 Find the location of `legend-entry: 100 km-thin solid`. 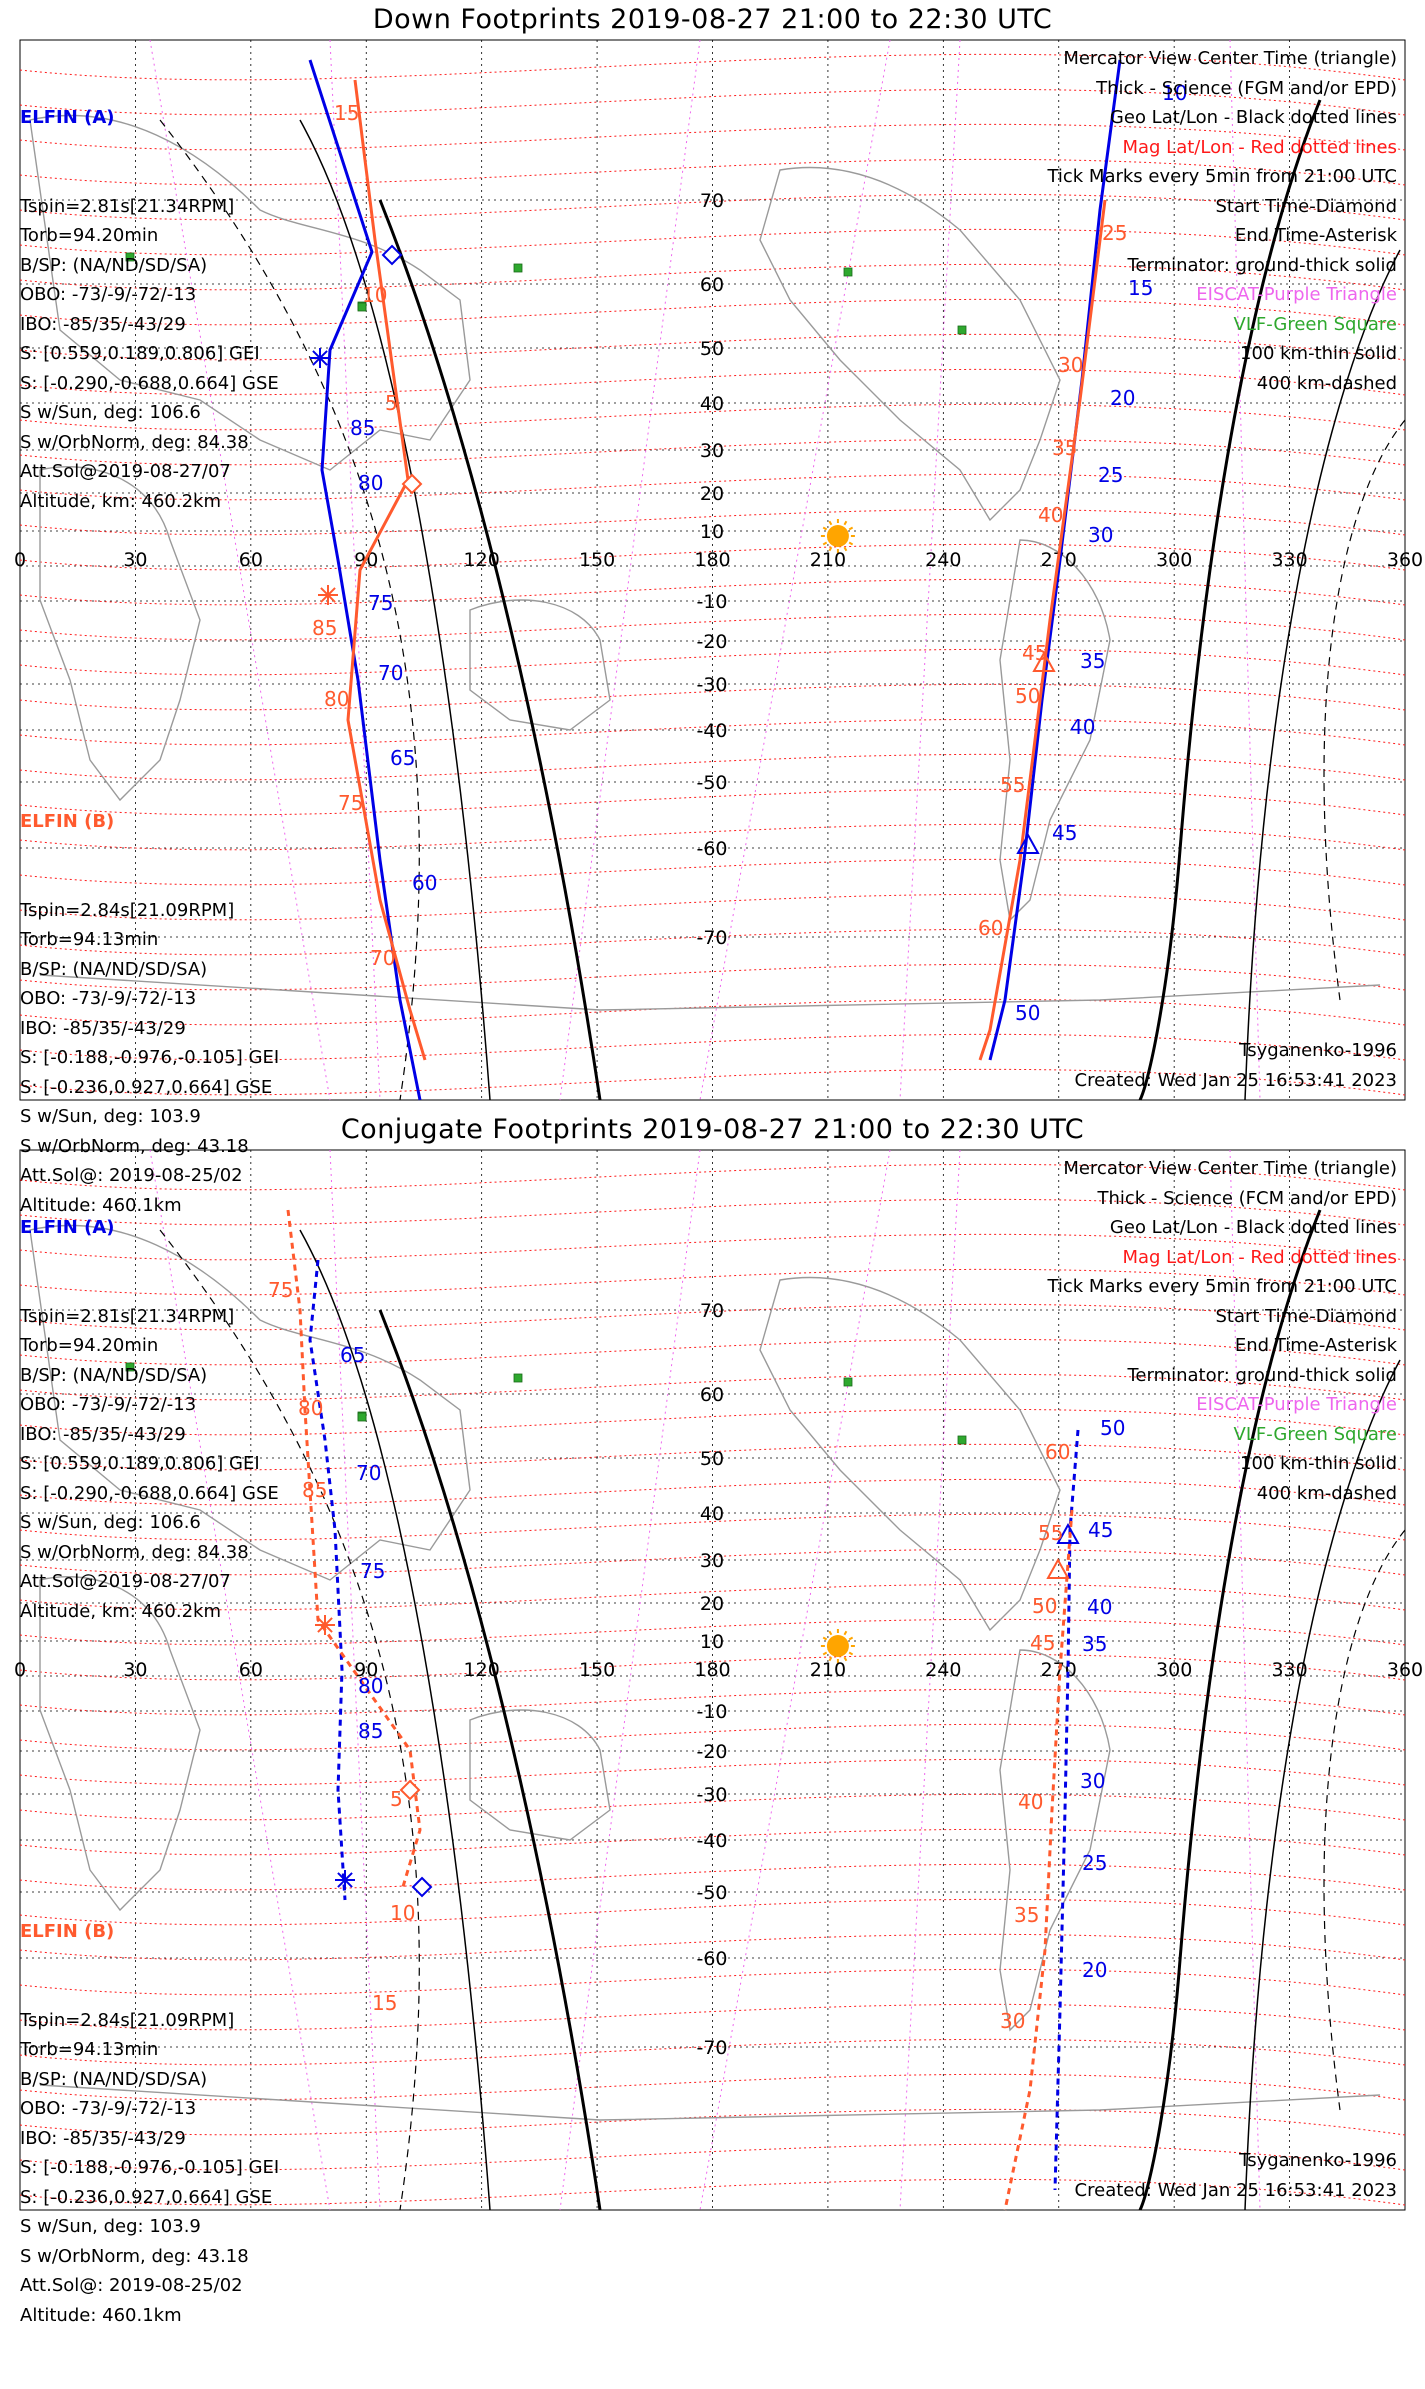

legend-entry: 100 km-thin solid is located at coordinates (1318, 1463).